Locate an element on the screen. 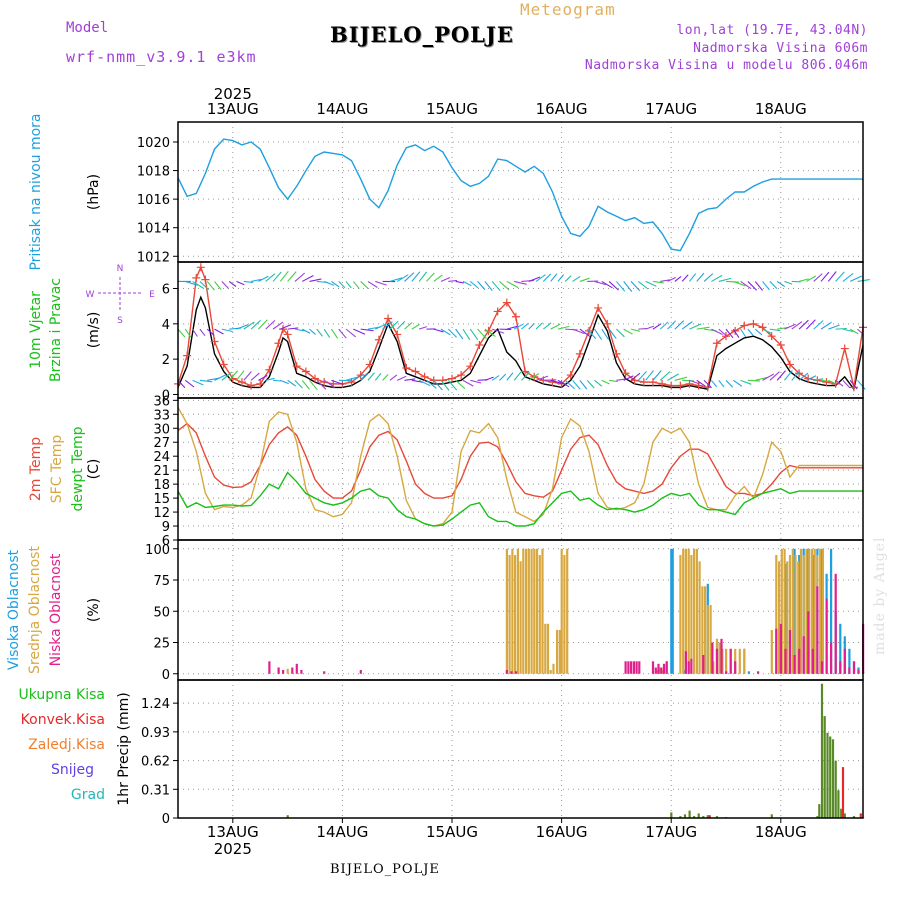 This screenshot has width=900, height=900. x-day-label-top: 14AUG is located at coordinates (342, 109).